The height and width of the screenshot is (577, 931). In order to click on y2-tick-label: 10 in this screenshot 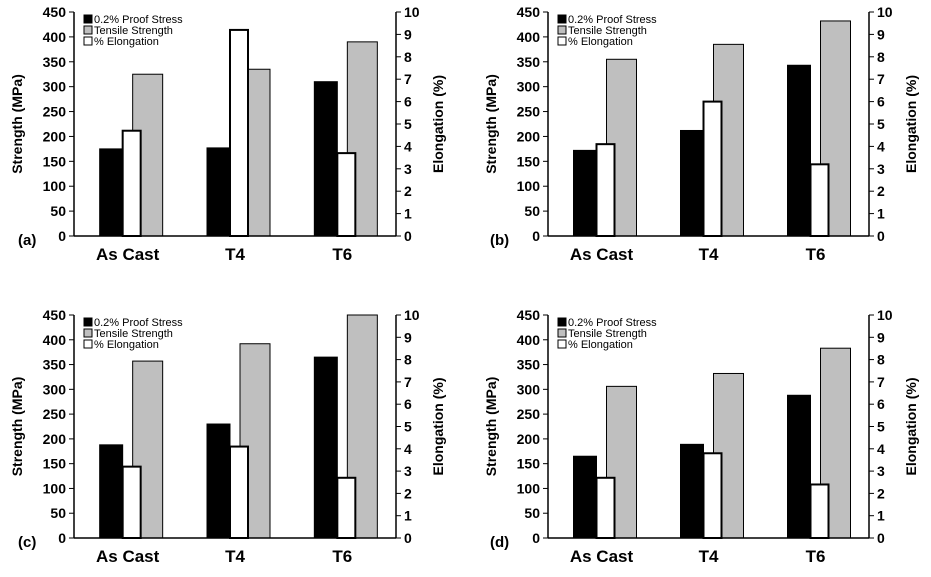, I will do `click(412, 12)`.